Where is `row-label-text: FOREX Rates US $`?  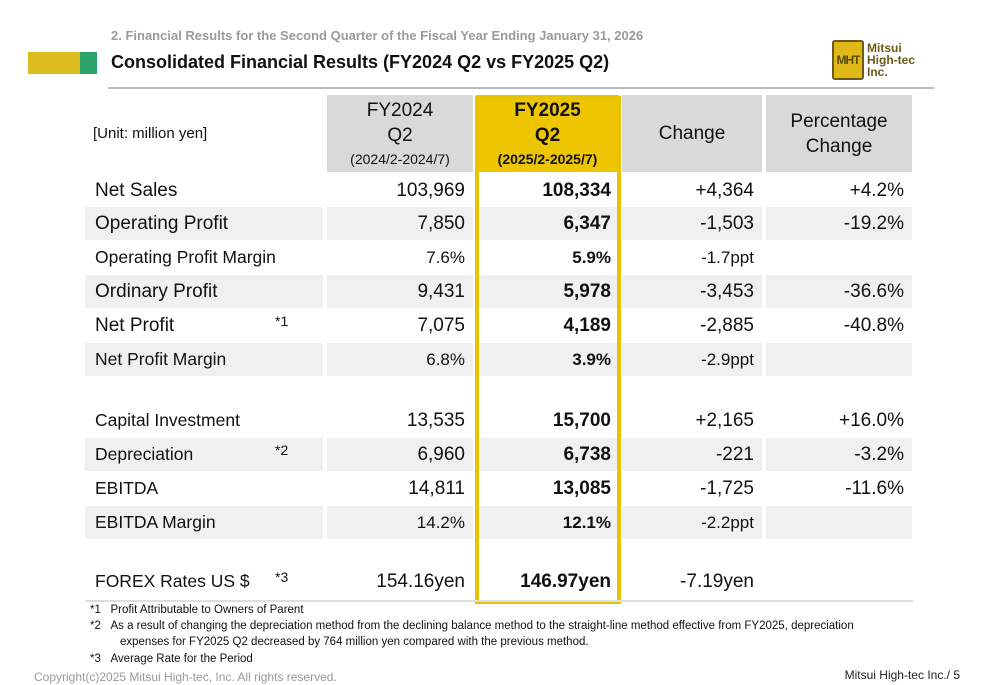 row-label-text: FOREX Rates US $ is located at coordinates (172, 581).